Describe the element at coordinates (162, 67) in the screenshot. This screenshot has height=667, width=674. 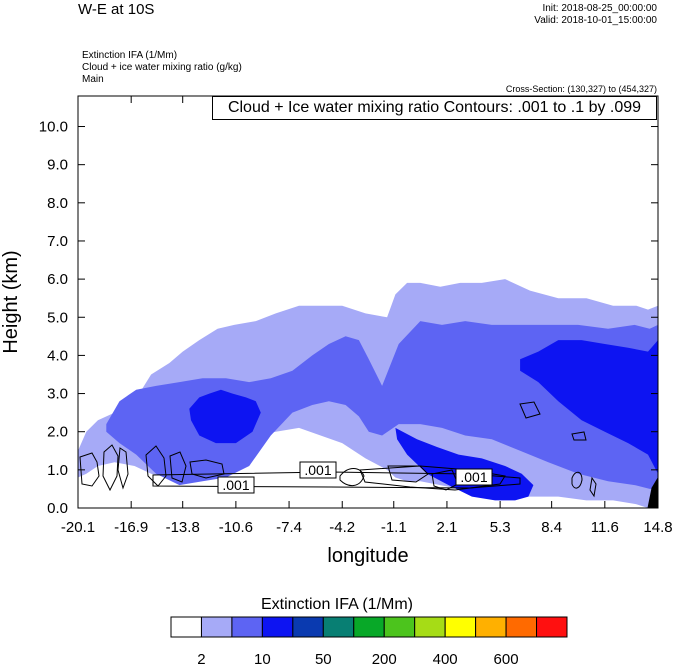
I see `variable-label-2: Cloud + ice water mixing ratio (g/kg)` at that location.